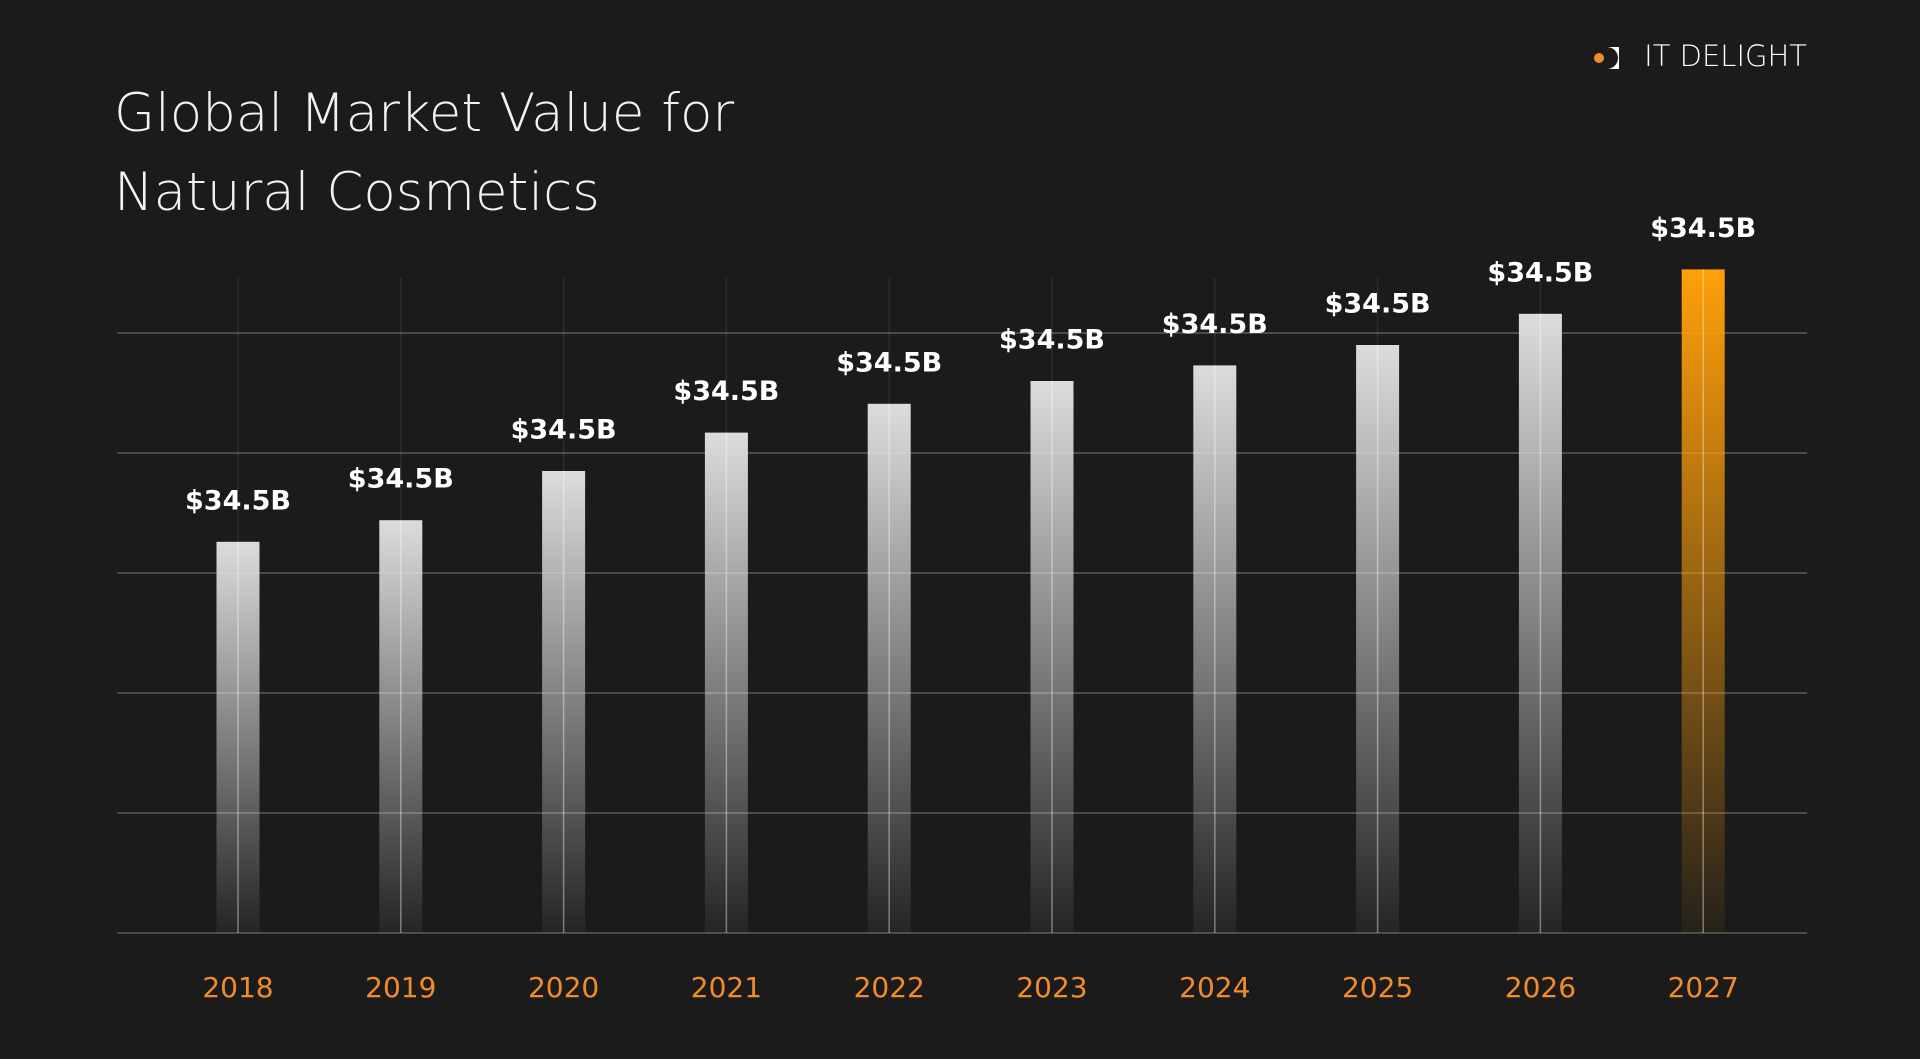  Describe the element at coordinates (1377, 987) in the screenshot. I see `x-tick-label: 2025` at that location.